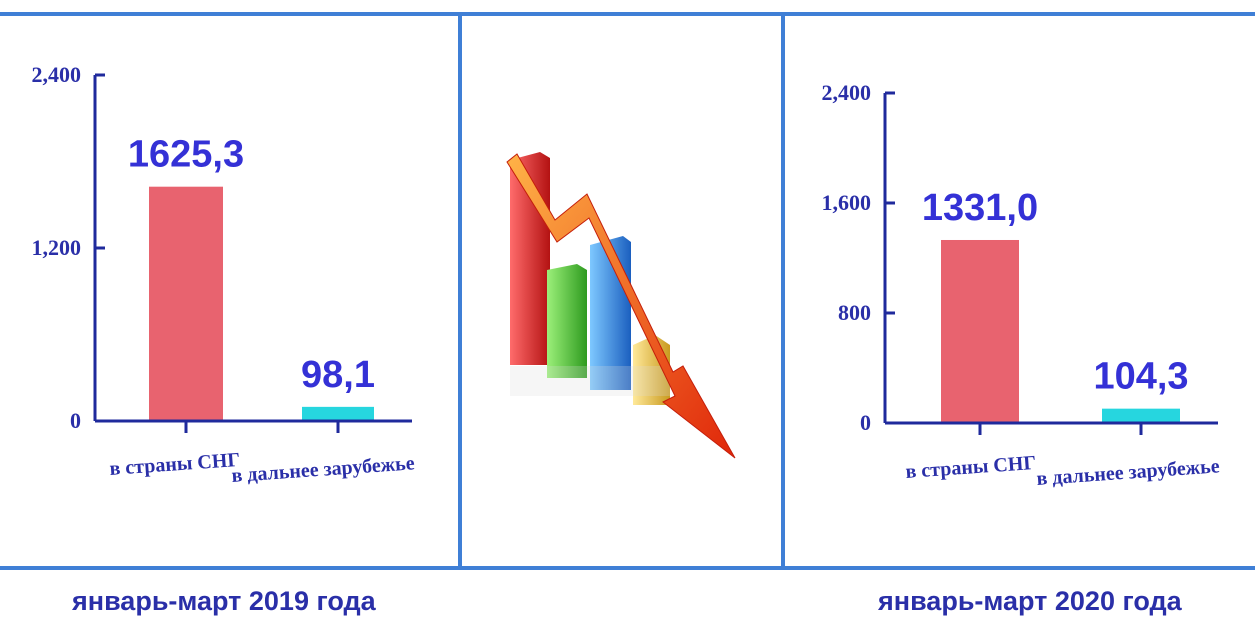  Describe the element at coordinates (186, 155) in the screenshot. I see `bar-value-label: 1625,3` at that location.